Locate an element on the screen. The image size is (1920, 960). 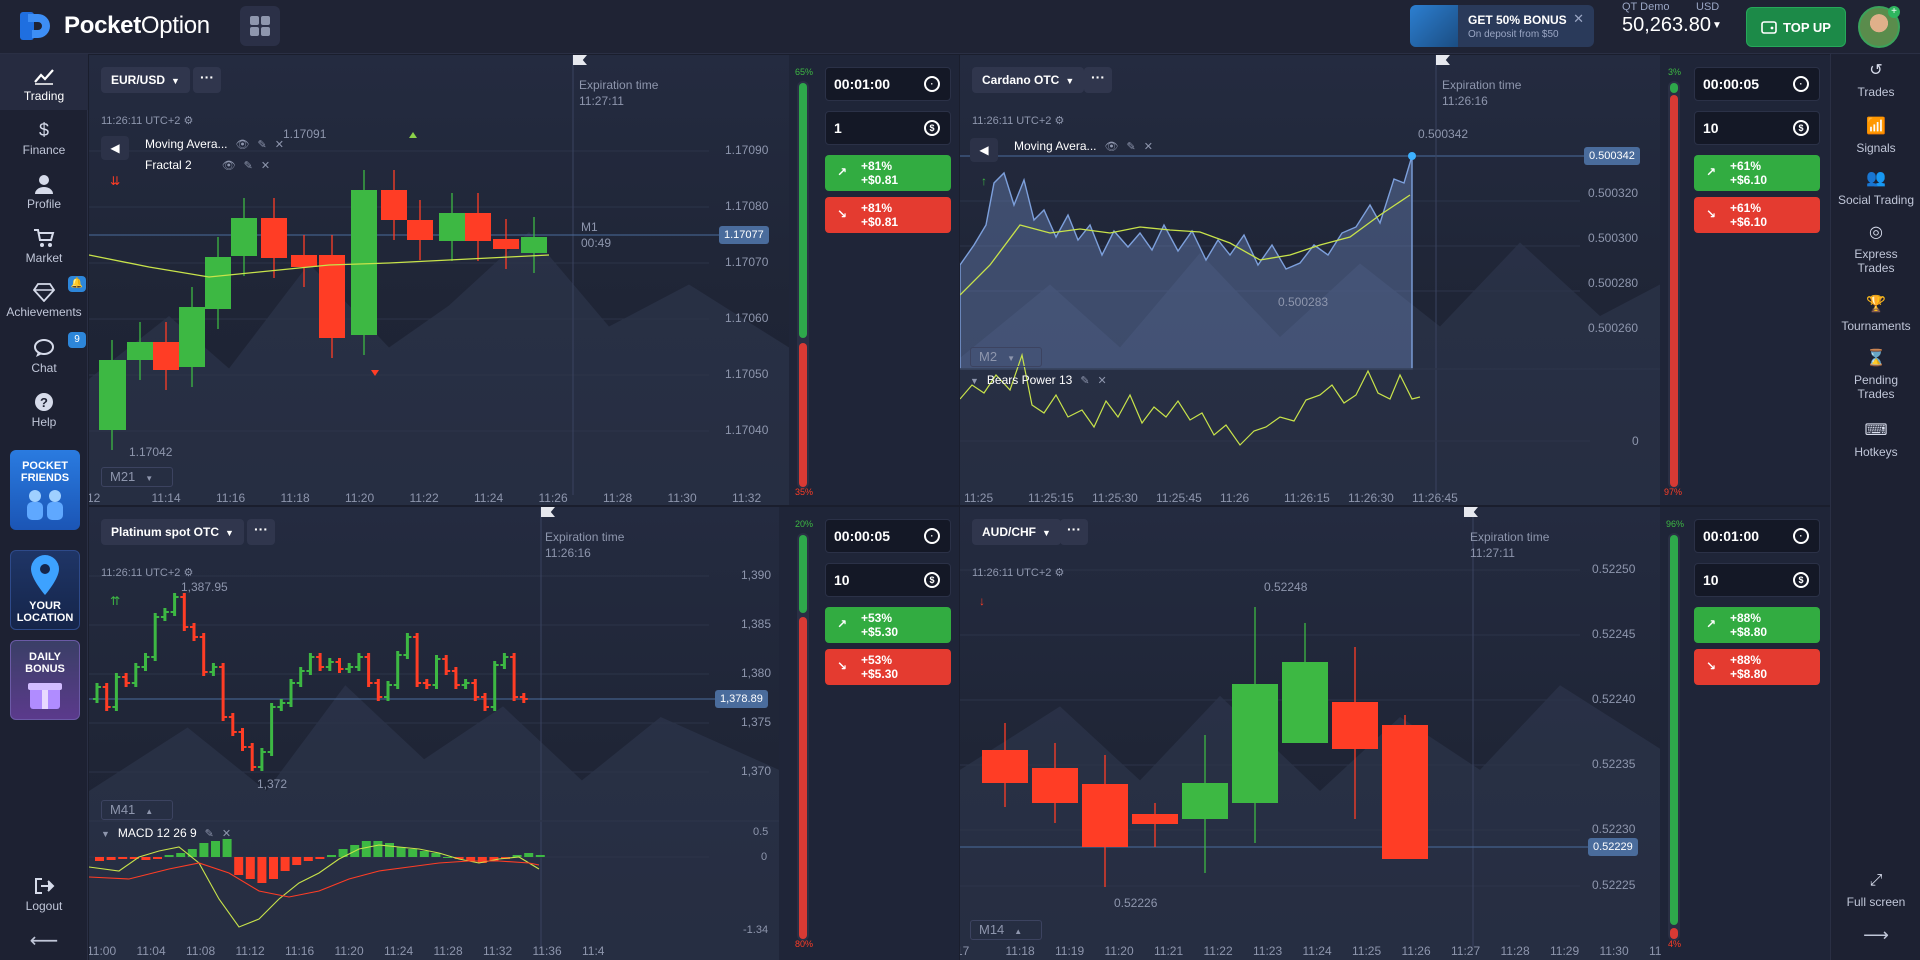
sell-button: ↘ +61% +$6.10 is located at coordinates (1757, 215).